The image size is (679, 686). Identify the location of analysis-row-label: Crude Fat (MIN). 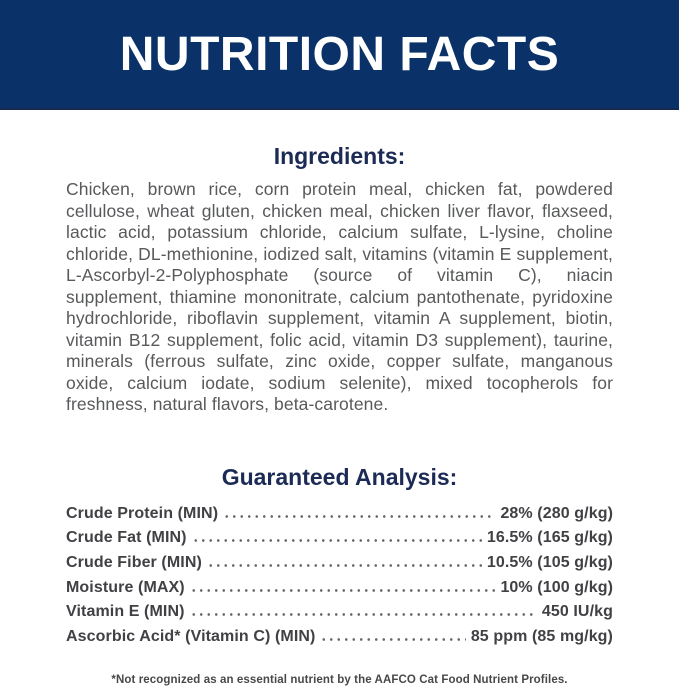
(126, 538).